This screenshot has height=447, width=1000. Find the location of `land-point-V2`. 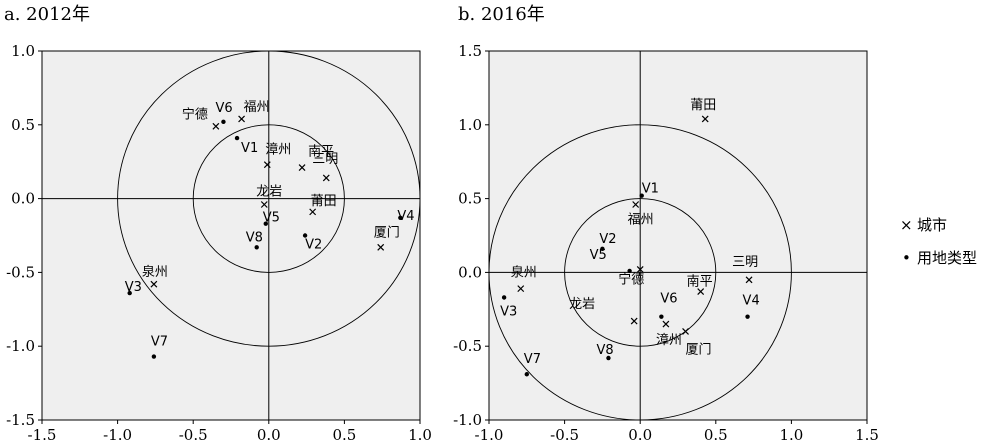

land-point-V2 is located at coordinates (305, 235).